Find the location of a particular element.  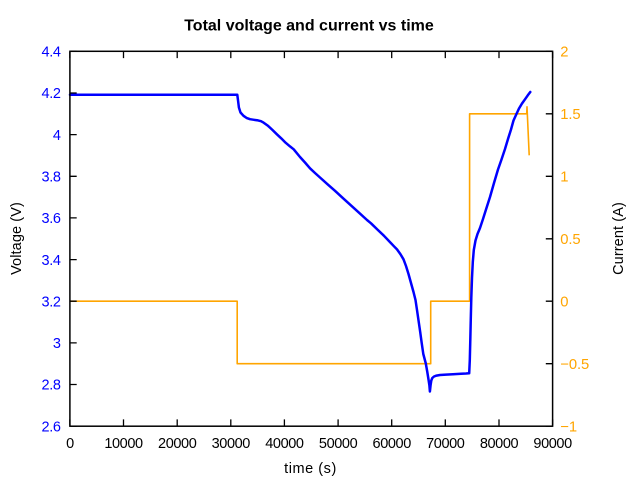

svg-text: 10000 is located at coordinates (123, 444).